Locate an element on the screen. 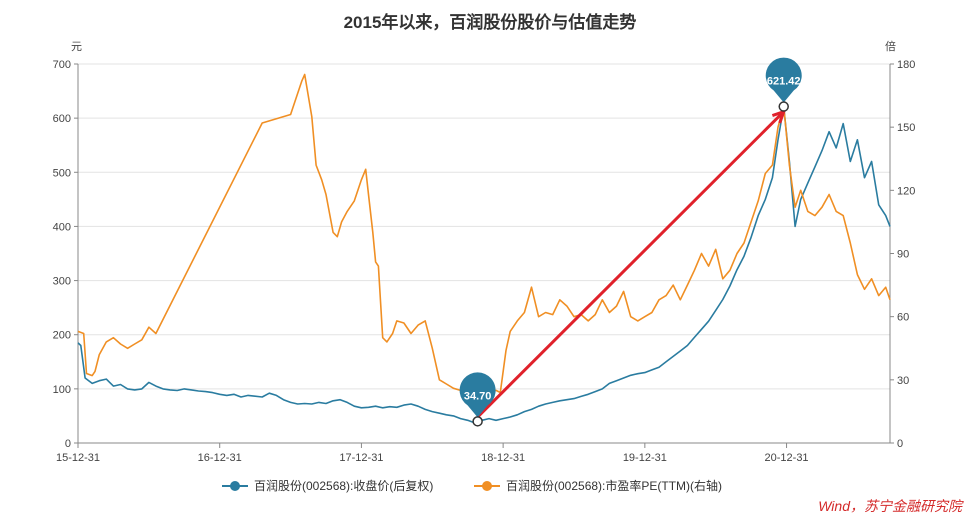 This screenshot has height=524, width=980. x-tick-label: 18-12-31 is located at coordinates (503, 458).